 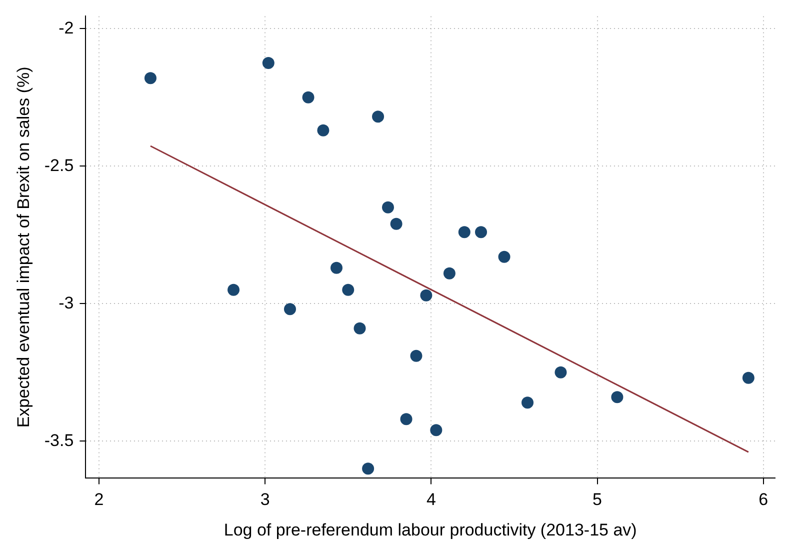 What do you see at coordinates (59, 440) in the screenshot?
I see `y-tick-label: -3.5` at bounding box center [59, 440].